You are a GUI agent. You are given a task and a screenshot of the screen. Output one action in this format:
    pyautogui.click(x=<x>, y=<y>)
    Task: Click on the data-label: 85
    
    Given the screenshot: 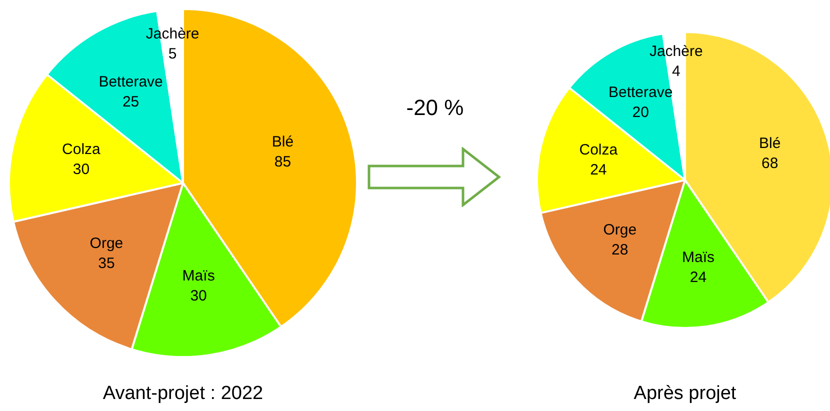 What is the action you would take?
    pyautogui.click(x=283, y=161)
    